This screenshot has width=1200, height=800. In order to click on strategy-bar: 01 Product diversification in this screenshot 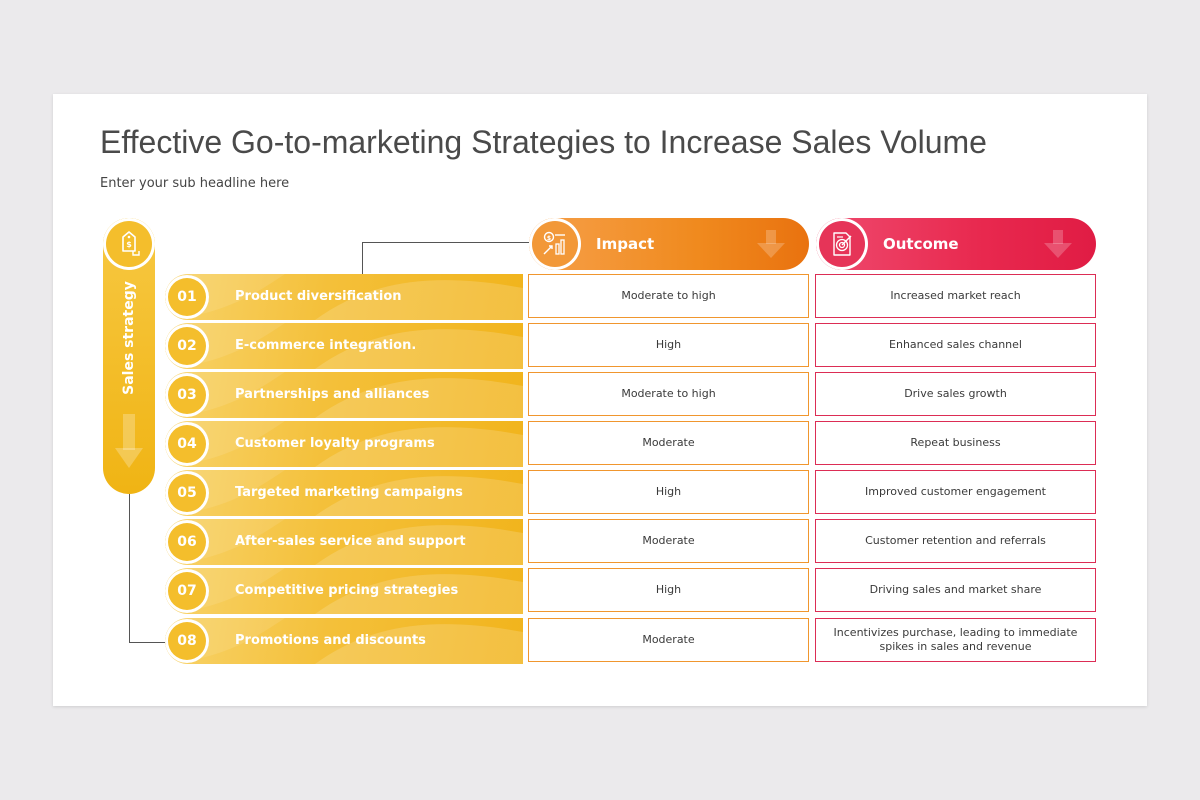, I will do `click(344, 297)`.